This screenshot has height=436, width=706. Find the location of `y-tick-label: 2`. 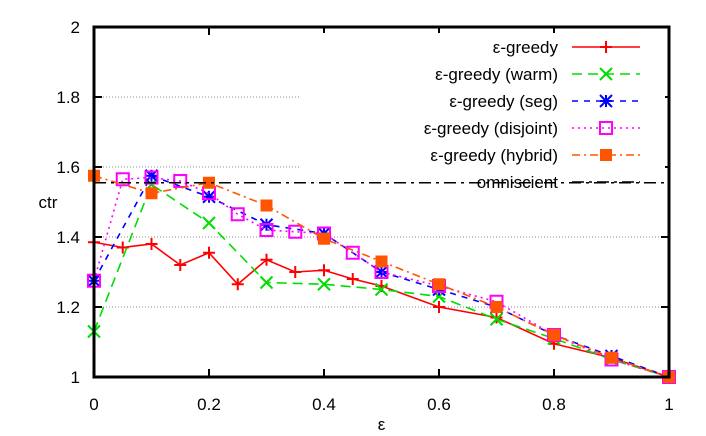

y-tick-label: 2 is located at coordinates (75, 27).